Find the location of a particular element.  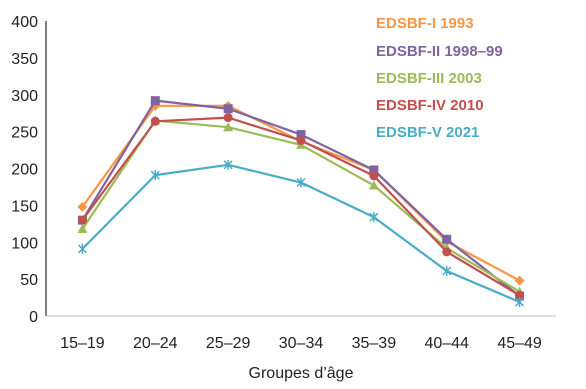

legend-entry: EDSBF-V 2021 is located at coordinates (427, 132).